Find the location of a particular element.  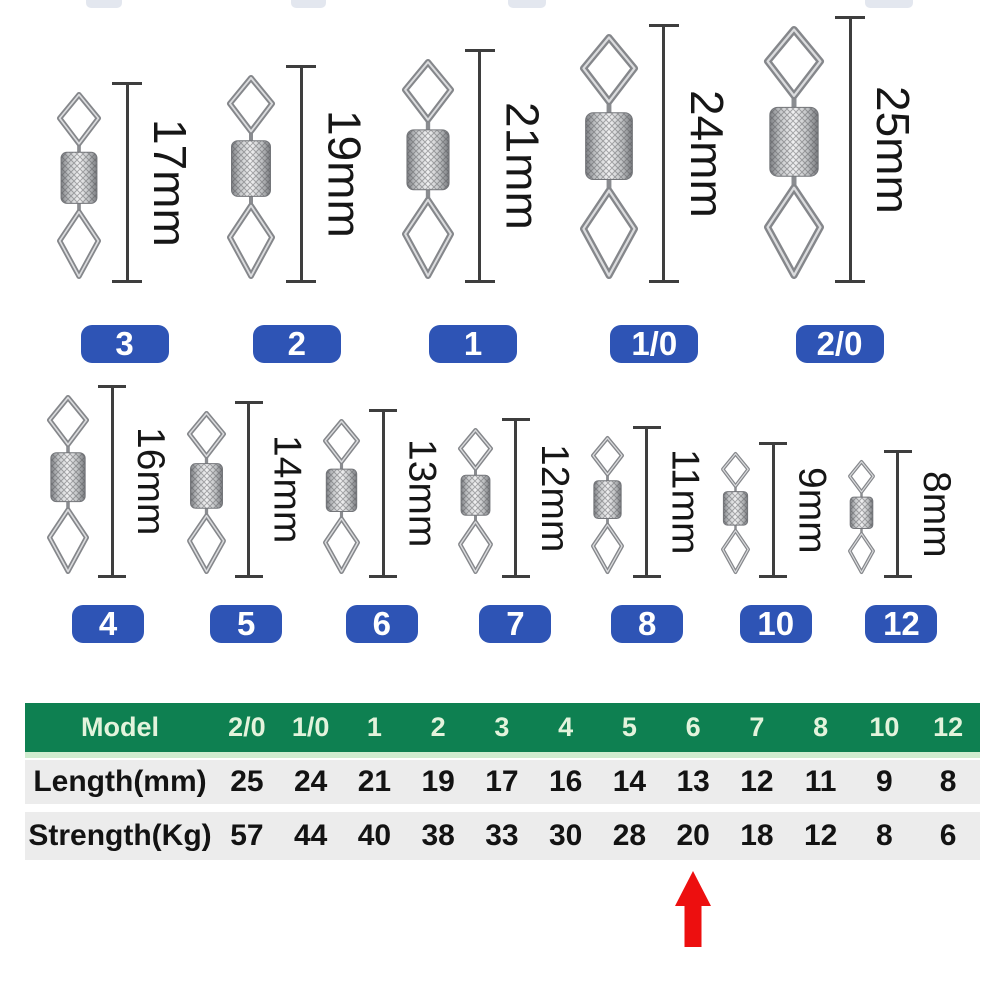

swivel-figure: 9mm 10 is located at coordinates (777, 542).